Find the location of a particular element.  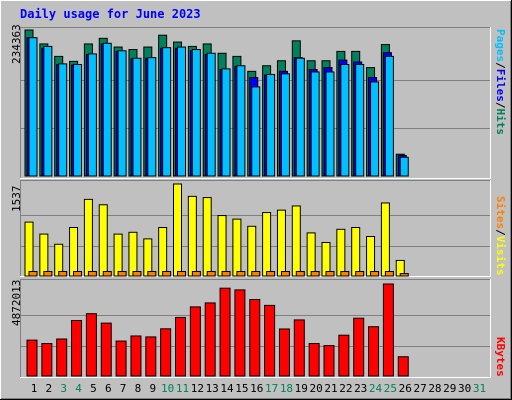

legend-hits: Hits is located at coordinates (500, 122).